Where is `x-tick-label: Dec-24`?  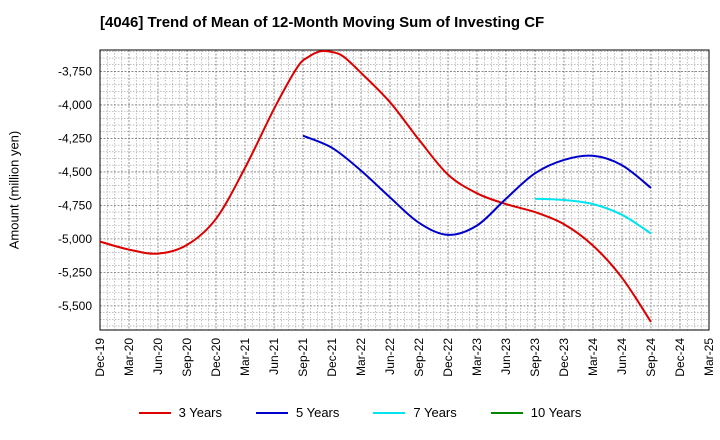
x-tick-label: Dec-24 is located at coordinates (680, 357).